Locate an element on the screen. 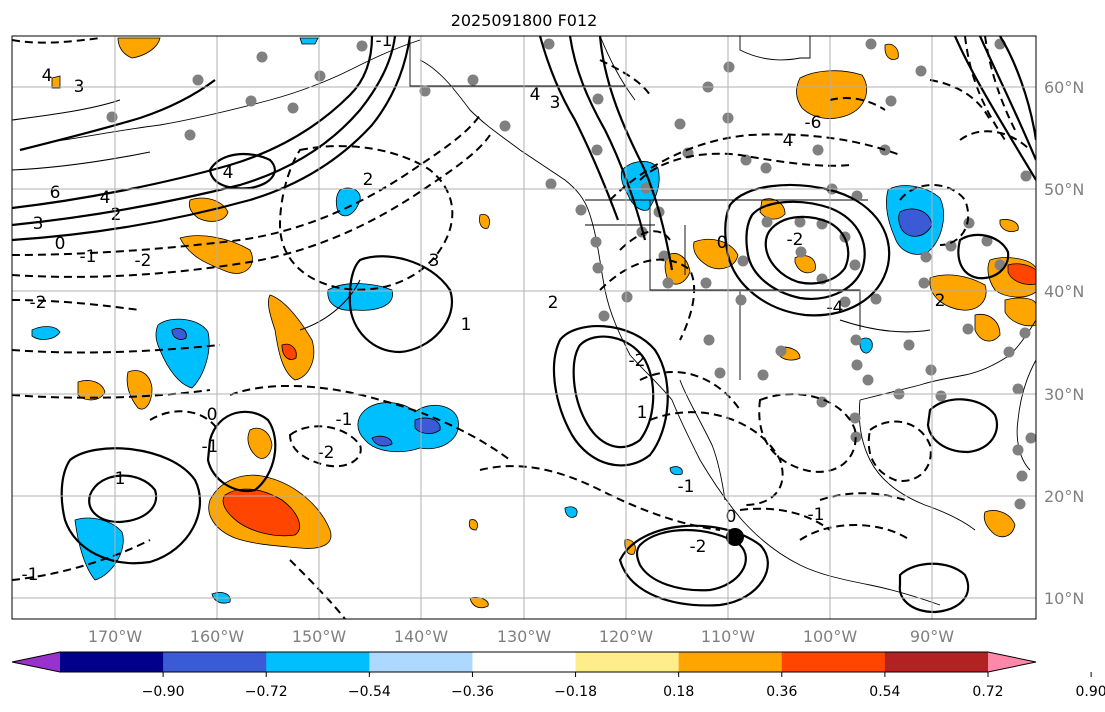  lat-label: 10°N is located at coordinates (1064, 598).